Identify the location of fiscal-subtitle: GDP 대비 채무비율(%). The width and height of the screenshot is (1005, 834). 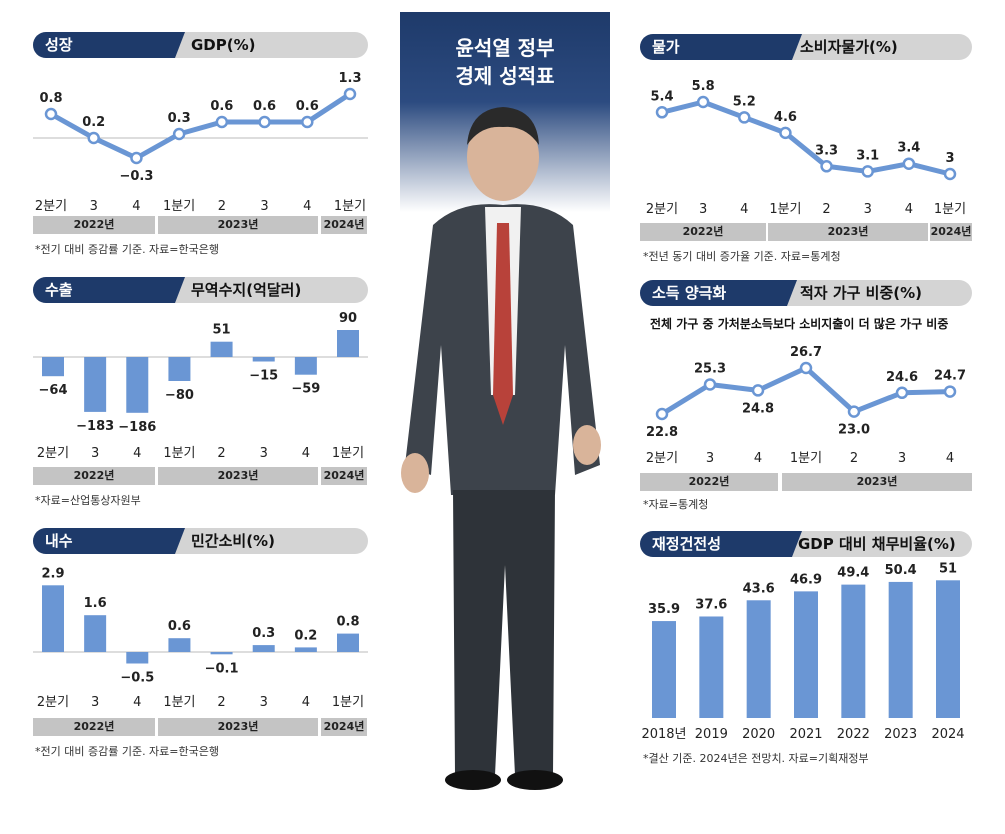
(877, 544).